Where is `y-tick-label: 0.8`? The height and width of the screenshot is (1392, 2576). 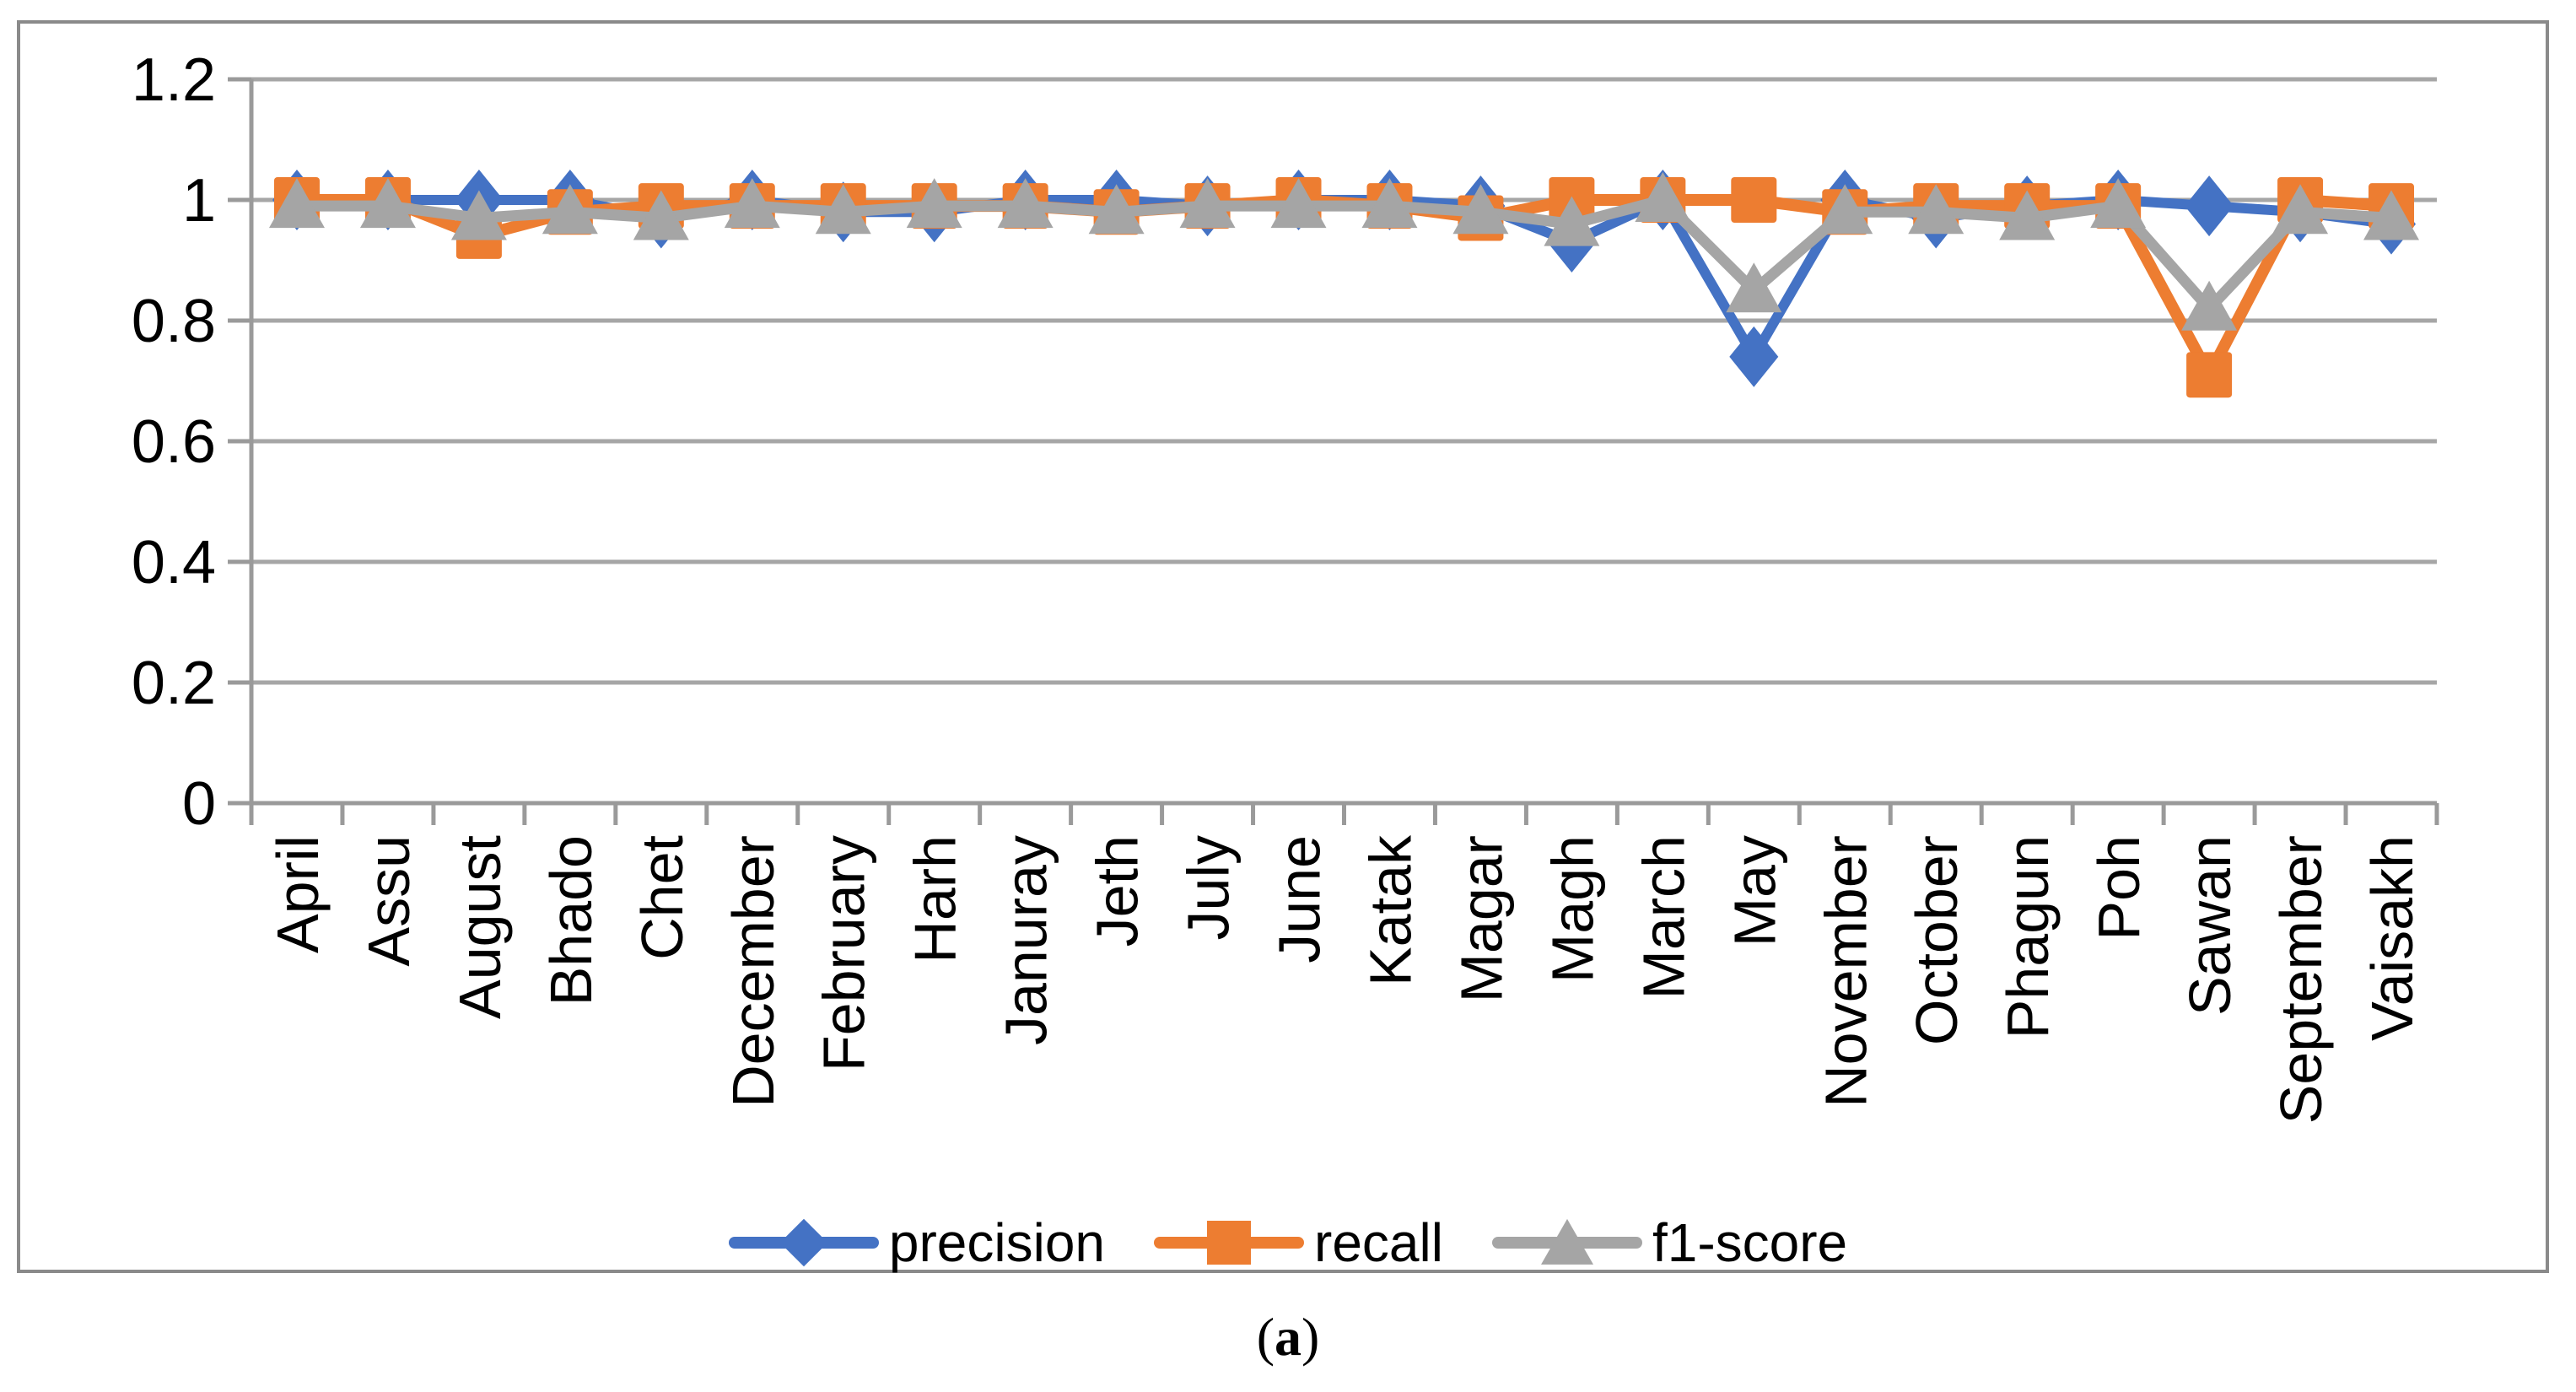 y-tick-label: 0.8 is located at coordinates (174, 321).